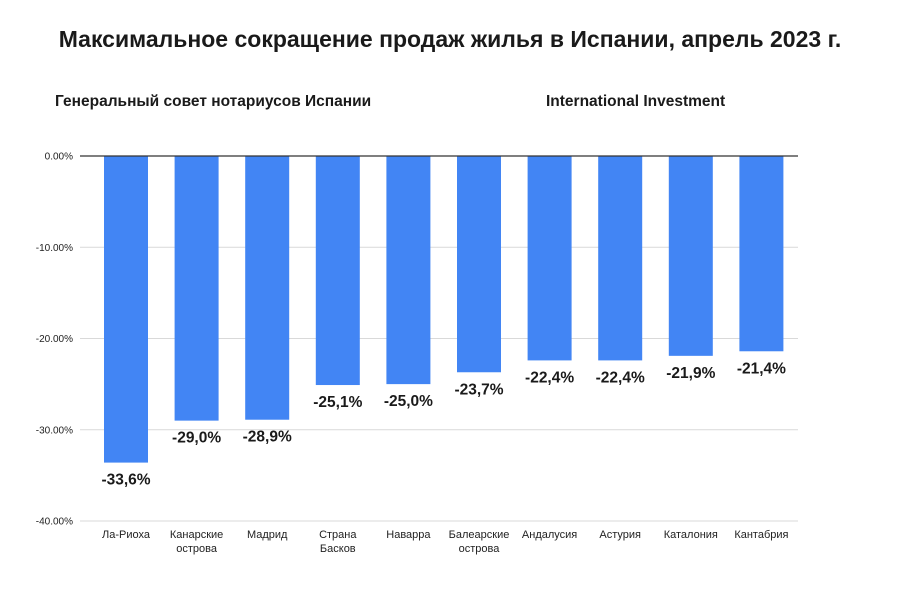 This screenshot has height=613, width=900. I want to click on category-label: Мадрид, so click(267, 535).